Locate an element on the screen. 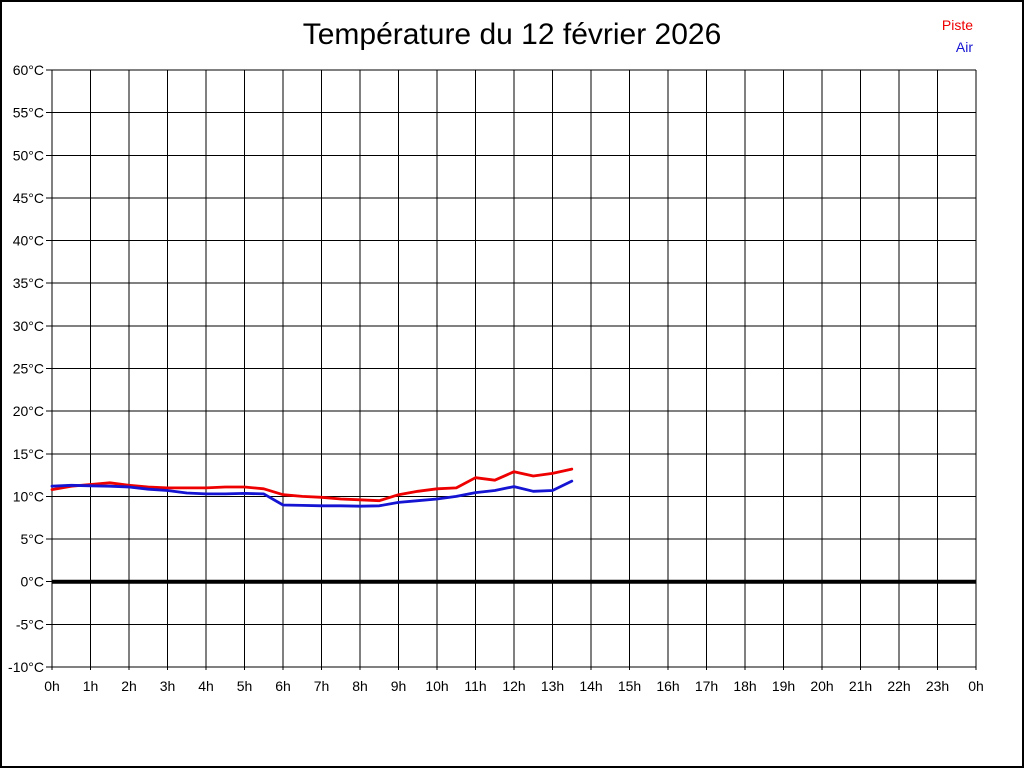 The height and width of the screenshot is (768, 1024). y-axis-label: 35°C is located at coordinates (28, 283).